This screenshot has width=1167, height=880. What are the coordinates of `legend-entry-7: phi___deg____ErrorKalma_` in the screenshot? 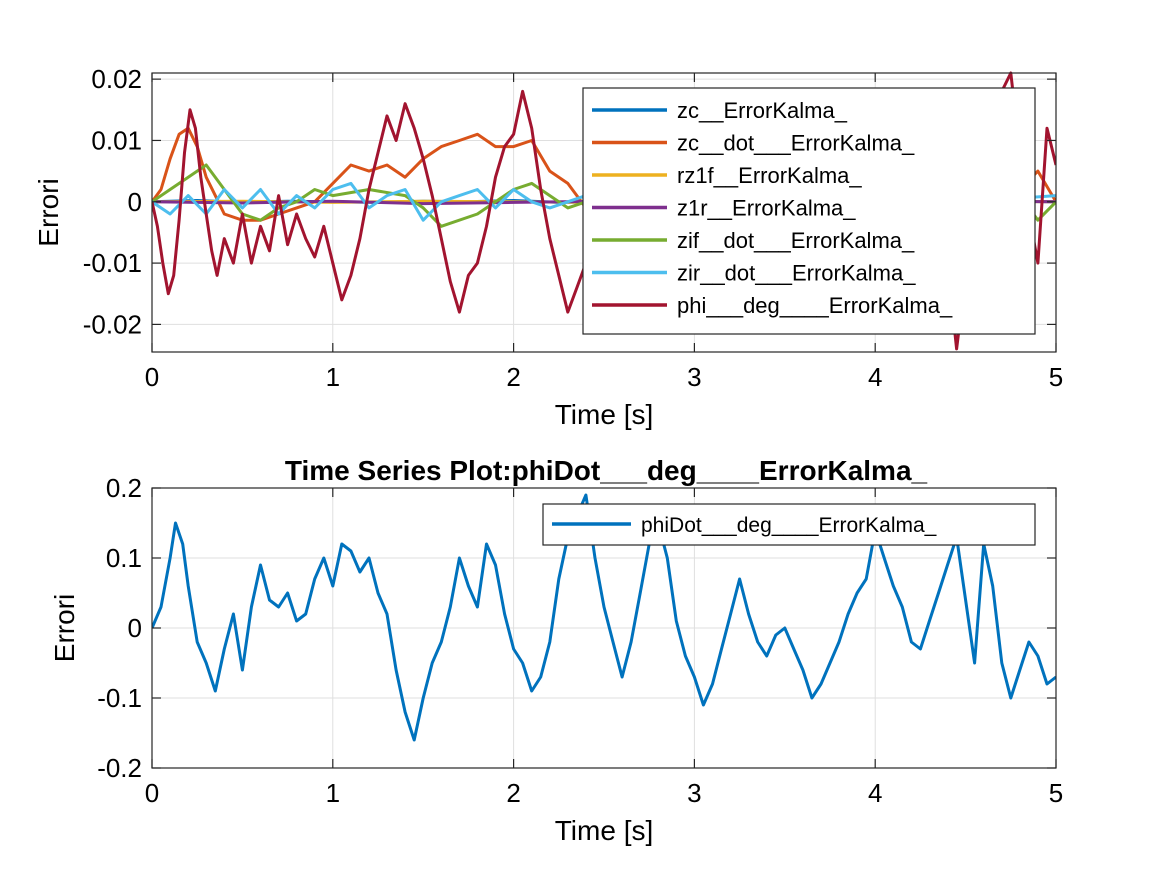 It's located at (815, 305).